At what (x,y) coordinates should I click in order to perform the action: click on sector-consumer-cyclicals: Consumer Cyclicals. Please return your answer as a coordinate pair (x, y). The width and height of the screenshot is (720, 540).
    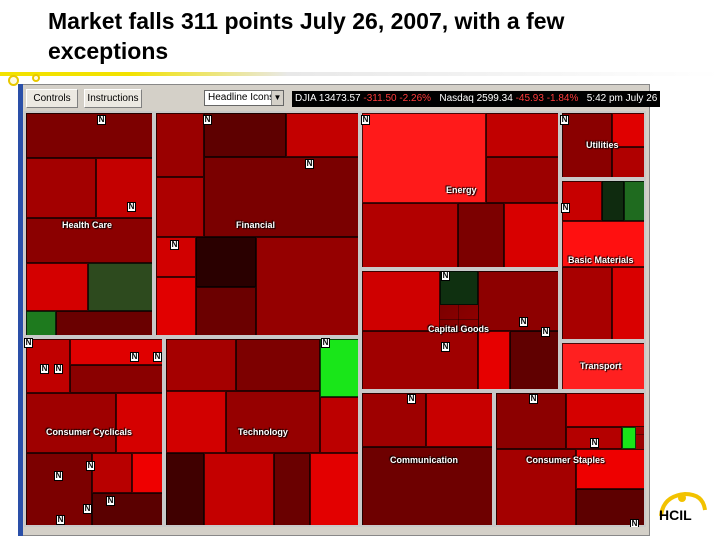
    Looking at the image, I should click on (94, 432).